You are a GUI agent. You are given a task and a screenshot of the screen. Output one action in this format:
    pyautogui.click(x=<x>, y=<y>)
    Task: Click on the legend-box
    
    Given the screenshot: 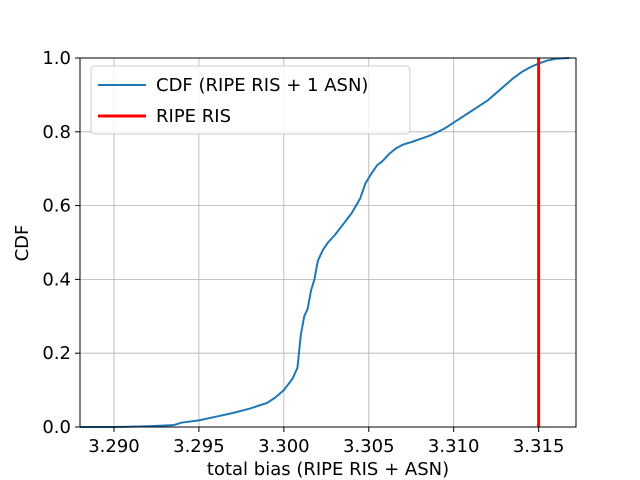 What is the action you would take?
    pyautogui.click(x=250, y=100)
    